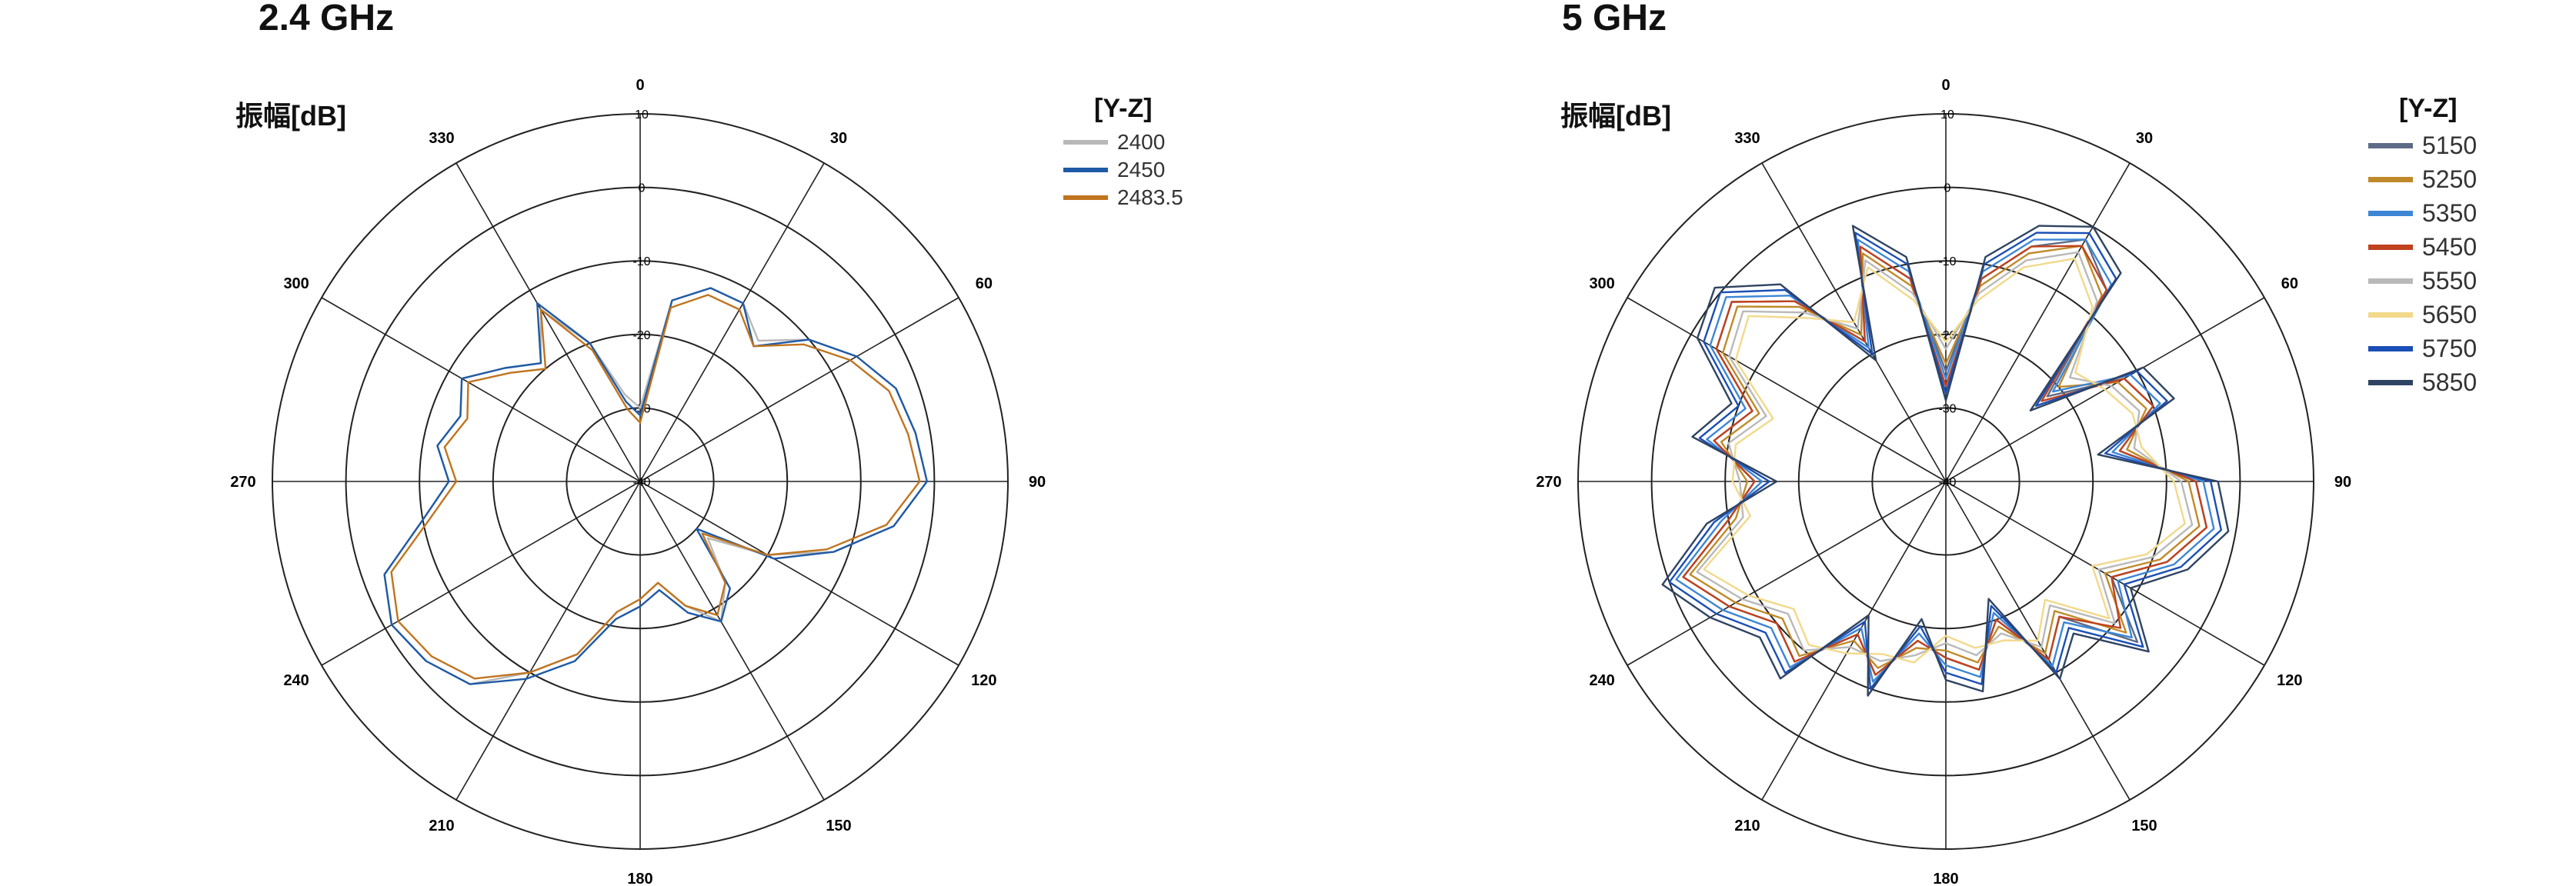 The width and height of the screenshot is (2576, 886). I want to click on legend-item-5250: 5250, so click(2423, 179).